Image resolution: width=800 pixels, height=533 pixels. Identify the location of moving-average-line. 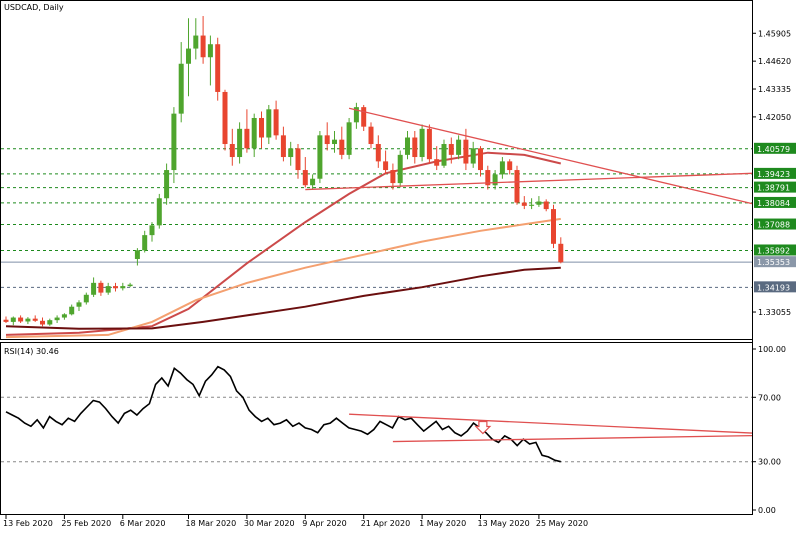
(283, 298).